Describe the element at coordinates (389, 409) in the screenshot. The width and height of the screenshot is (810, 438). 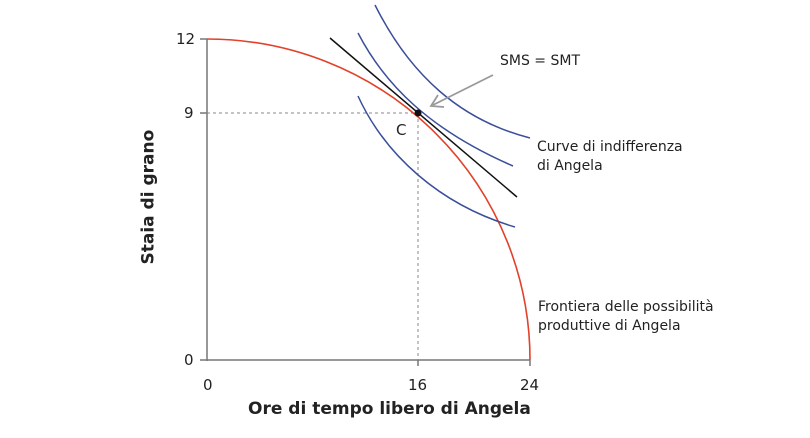
I see `x-axis-label: Ore di tempo libero di Angela` at that location.